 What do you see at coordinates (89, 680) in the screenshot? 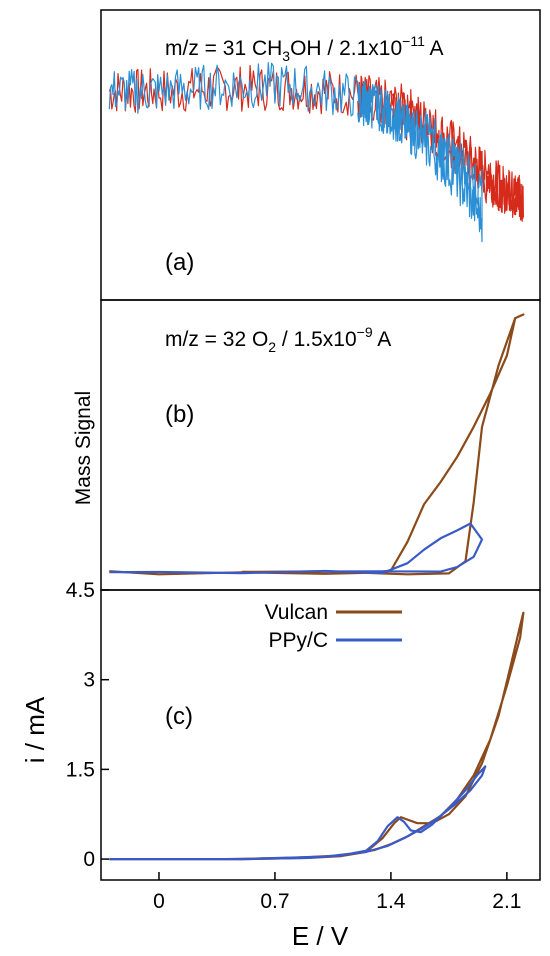
I see `y-tick-label: 3` at bounding box center [89, 680].